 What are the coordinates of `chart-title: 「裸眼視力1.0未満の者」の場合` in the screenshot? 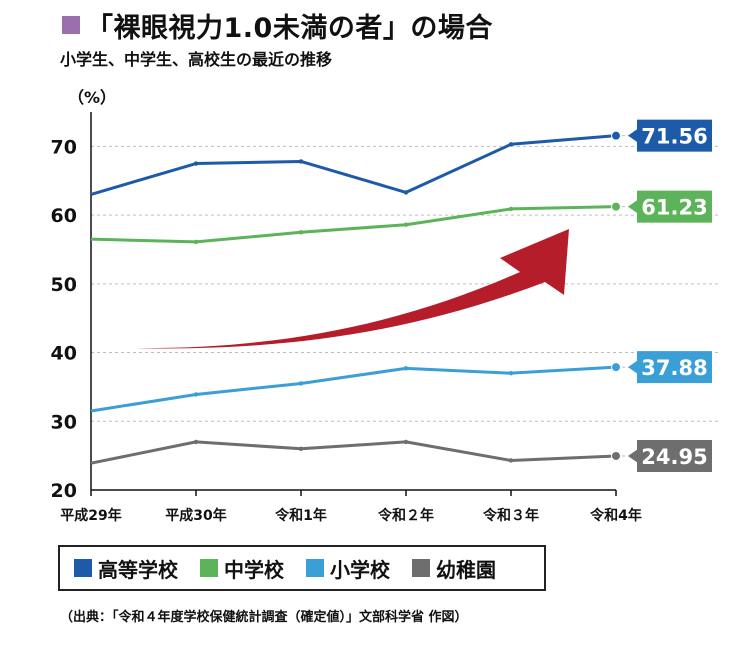 It's located at (289, 28).